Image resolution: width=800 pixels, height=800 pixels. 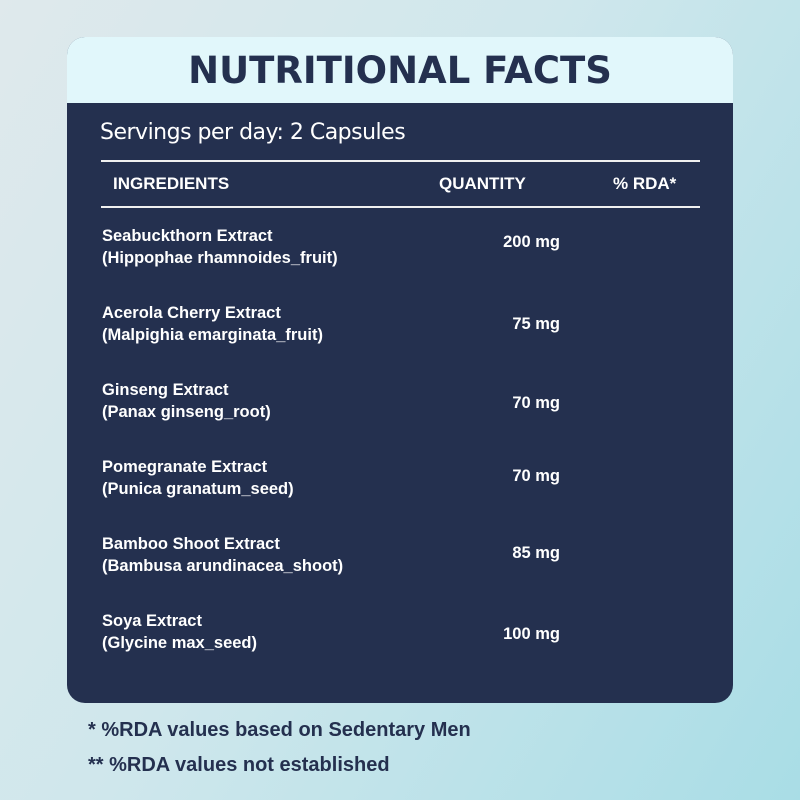 What do you see at coordinates (171, 183) in the screenshot?
I see `header-ingredients: INGREDIENTS` at bounding box center [171, 183].